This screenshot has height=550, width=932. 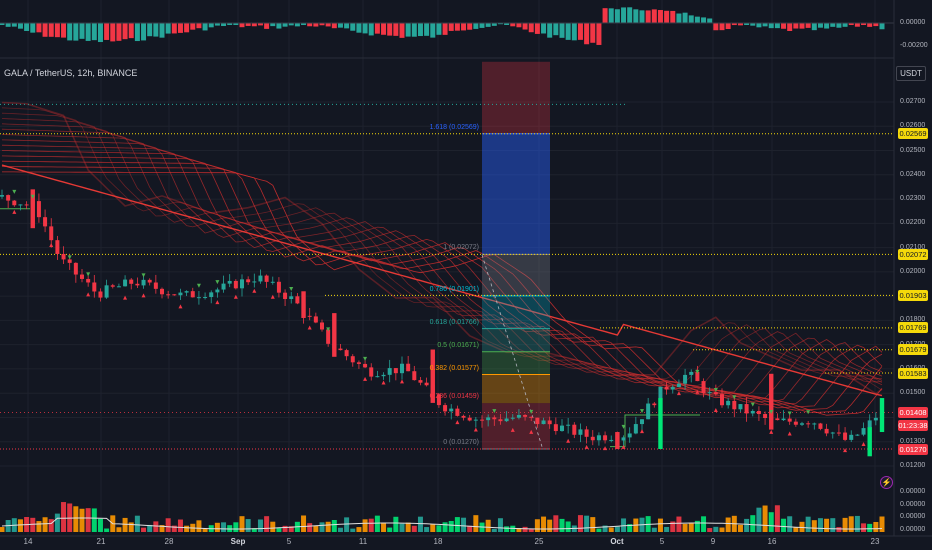 What do you see at coordinates (71, 73) in the screenshot?
I see `symbol-title: GALA / TetherUS, 12h, BINANCE` at bounding box center [71, 73].